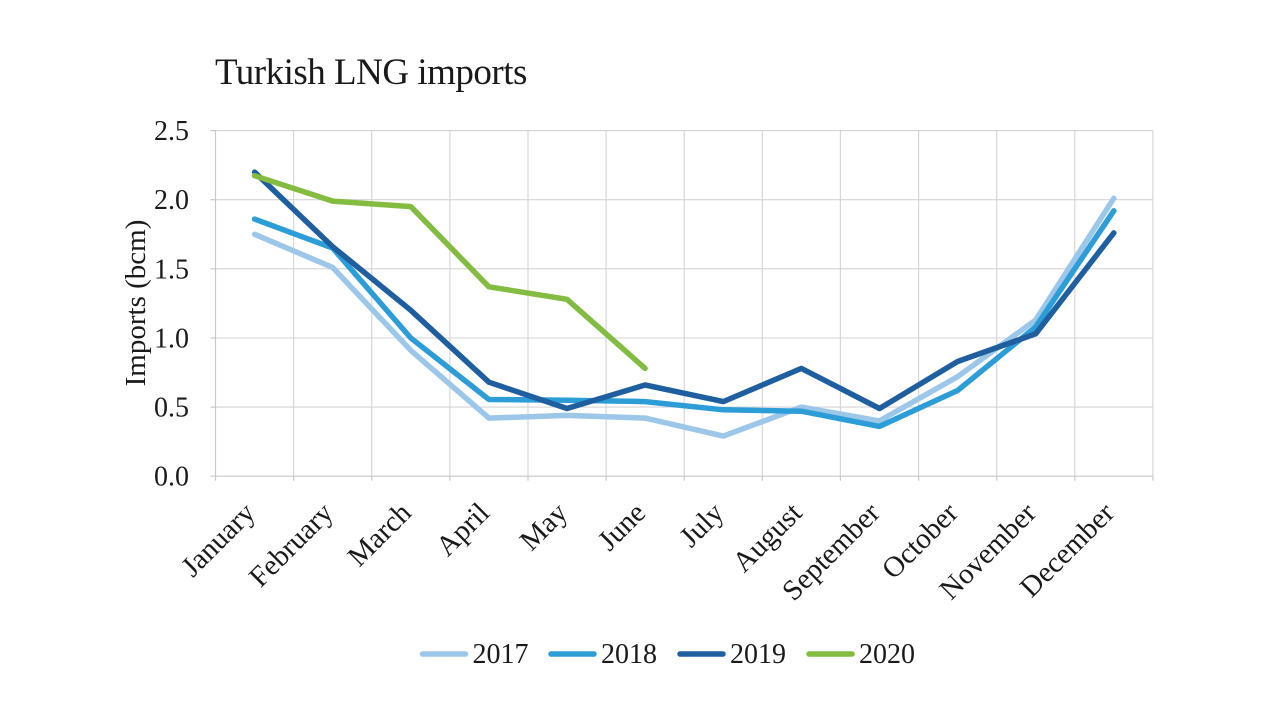  What do you see at coordinates (887, 654) in the screenshot?
I see `svg-text: 2020` at bounding box center [887, 654].